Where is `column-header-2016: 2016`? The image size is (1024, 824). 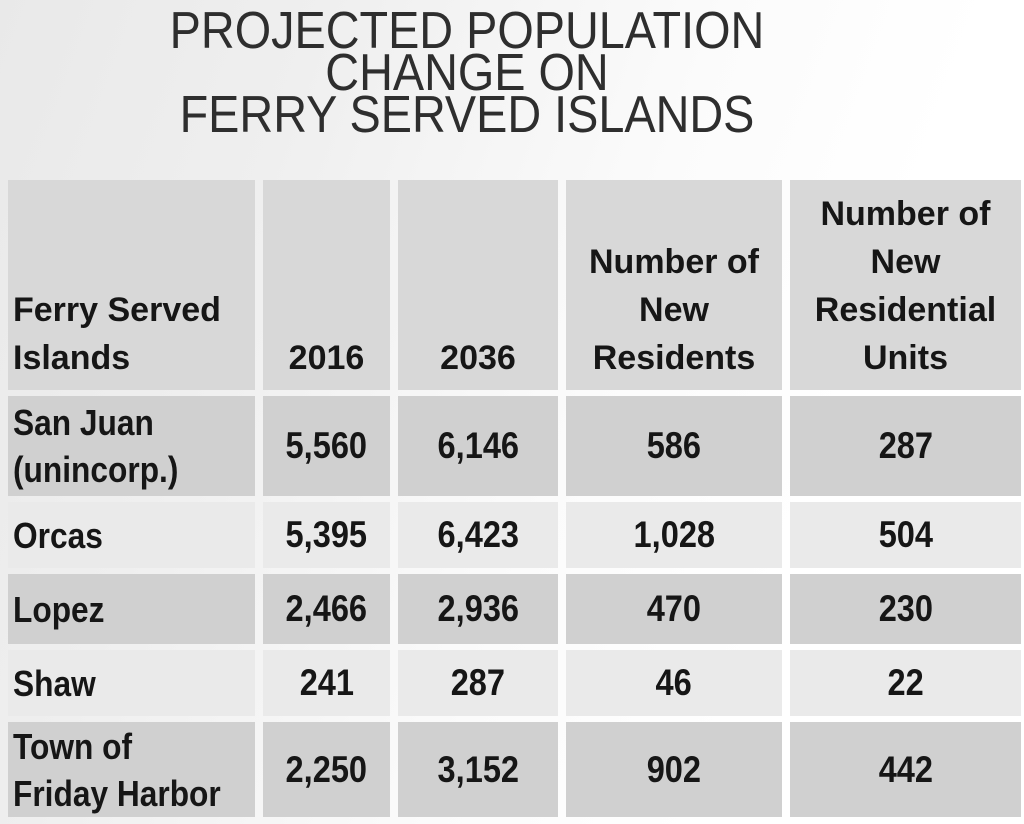 column-header-2016: 2016 is located at coordinates (326, 285).